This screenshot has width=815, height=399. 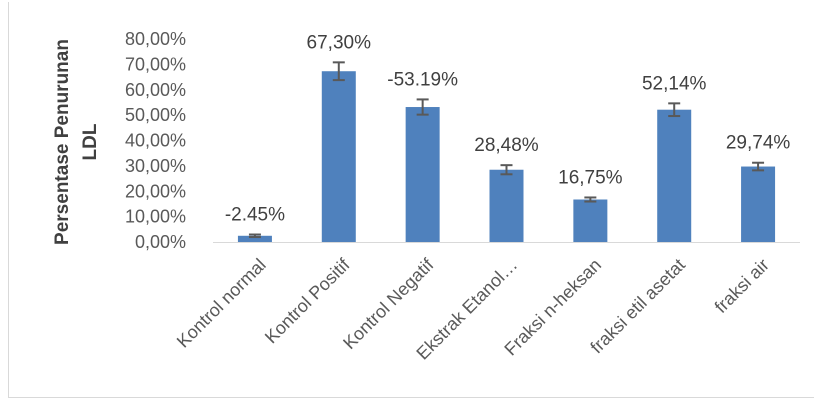 I want to click on x-tick-label: Kontrol Positif, so click(x=307, y=300).